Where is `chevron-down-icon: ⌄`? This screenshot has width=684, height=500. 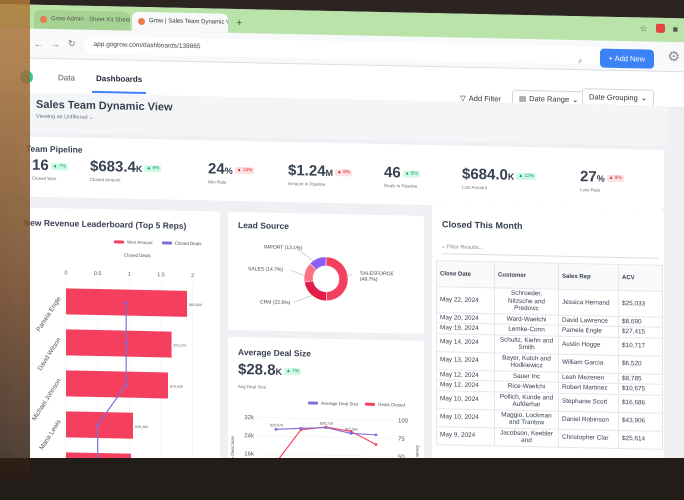
chevron-down-icon: ⌄ is located at coordinates (644, 98).